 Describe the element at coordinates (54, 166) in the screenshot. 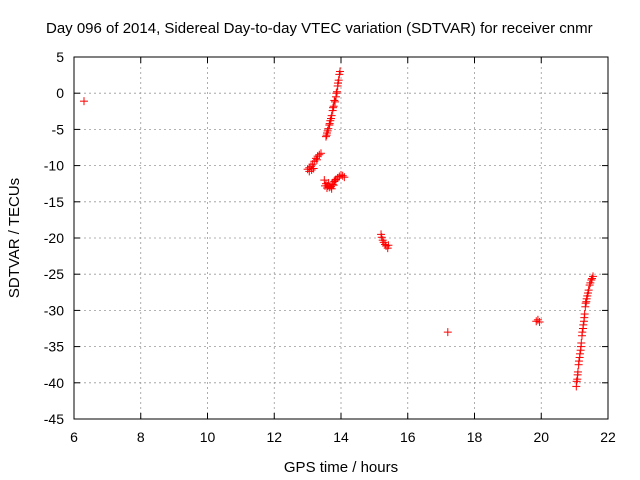

I see `y-tick-label: -10` at that location.